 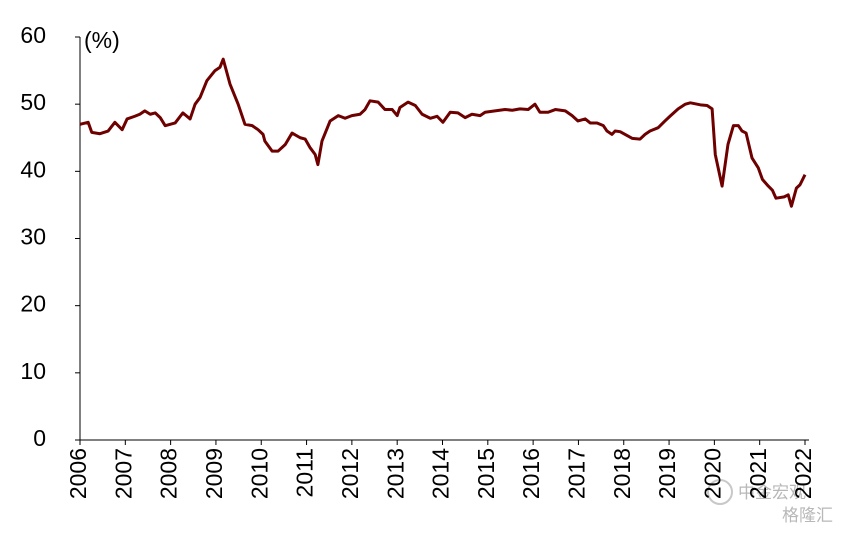 I want to click on x-tick-label: 2007, so click(x=123, y=473).